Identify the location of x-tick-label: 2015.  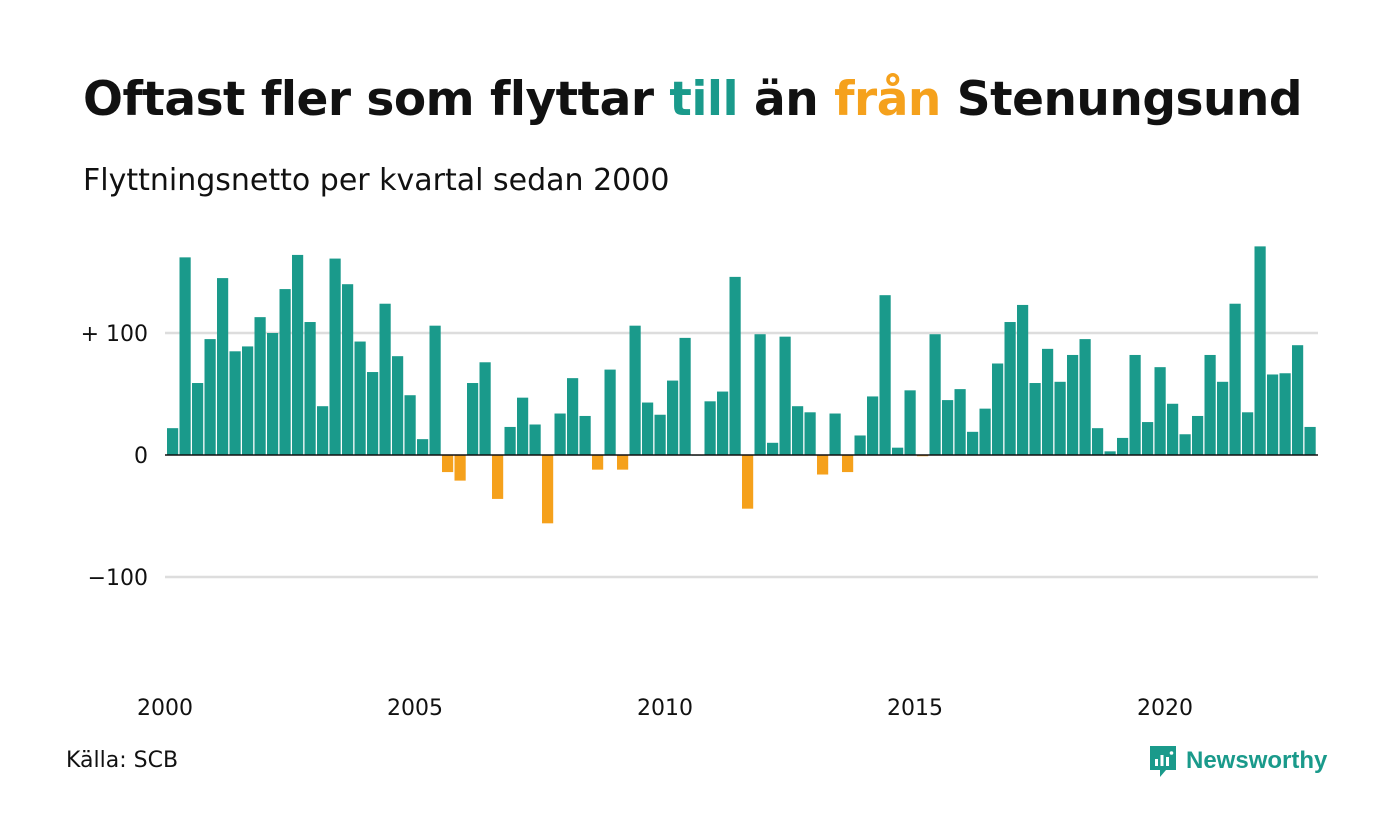
(915, 708).